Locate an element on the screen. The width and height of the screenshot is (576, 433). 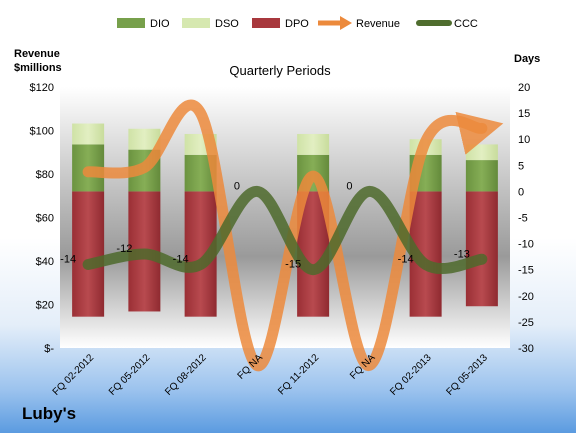
legend-arrowhead-revenue is located at coordinates (346, 23).